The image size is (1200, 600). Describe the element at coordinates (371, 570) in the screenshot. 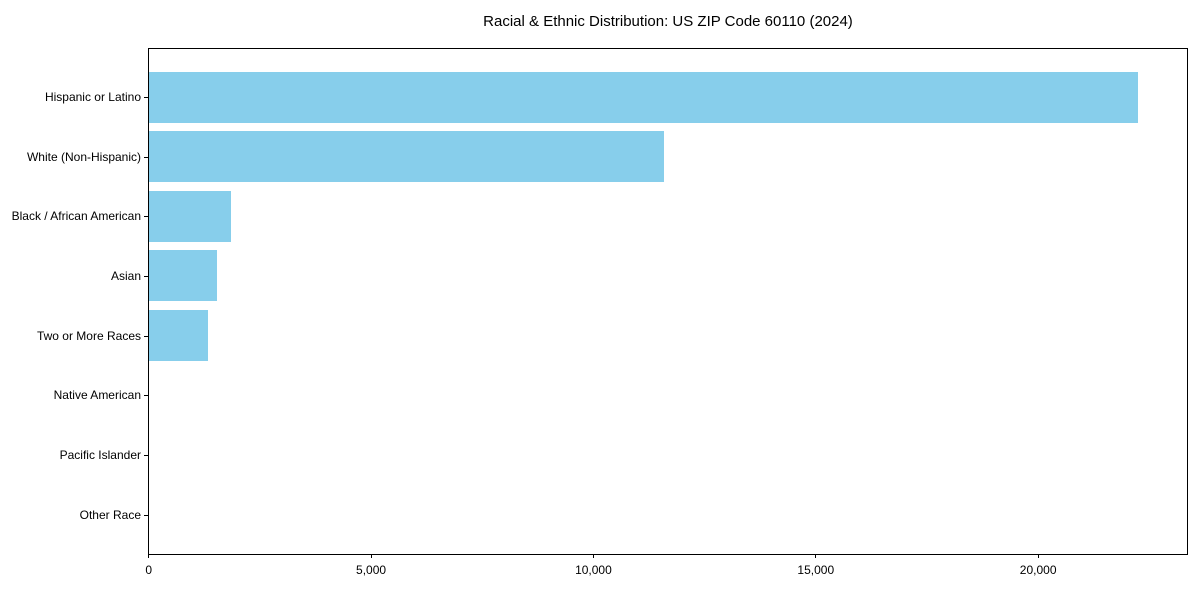

I see `x-axis-tick-label: 5,000` at that location.